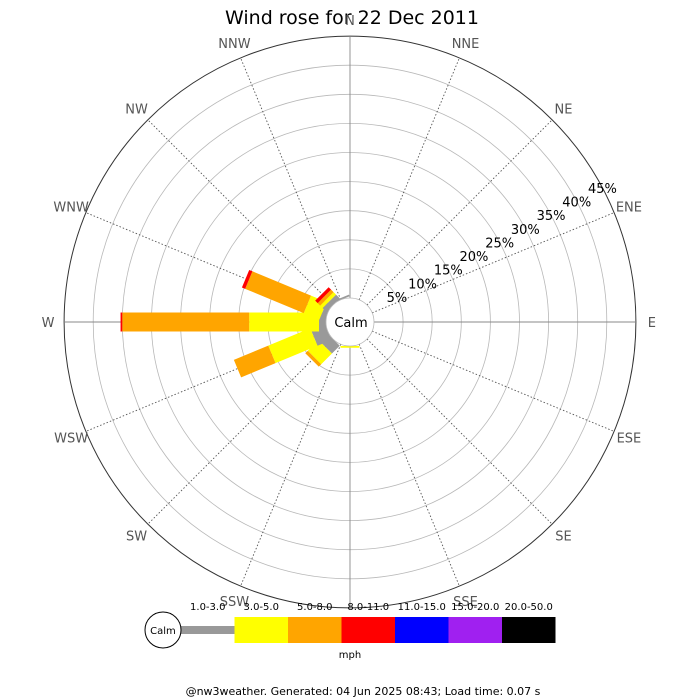 The width and height of the screenshot is (700, 700). What do you see at coordinates (71, 439) in the screenshot?
I see `direction-label-wsw: WSW` at bounding box center [71, 439].